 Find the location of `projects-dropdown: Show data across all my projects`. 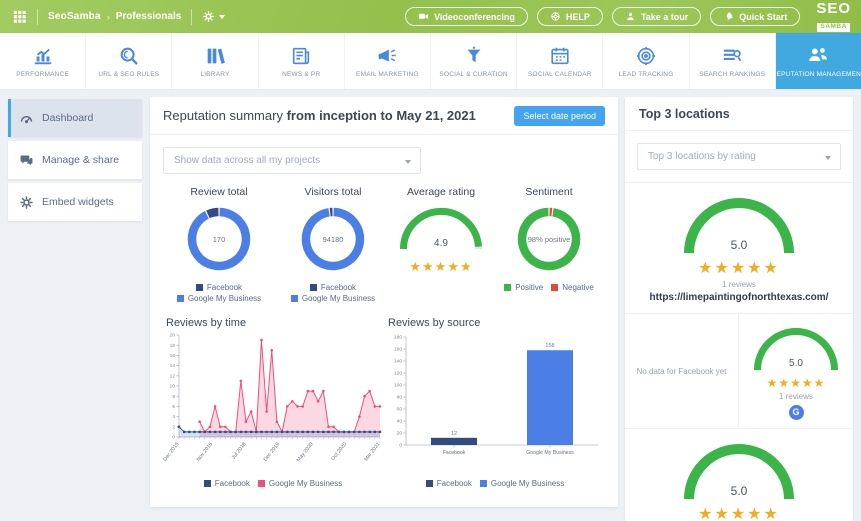

projects-dropdown: Show data across all my projects is located at coordinates (292, 160).